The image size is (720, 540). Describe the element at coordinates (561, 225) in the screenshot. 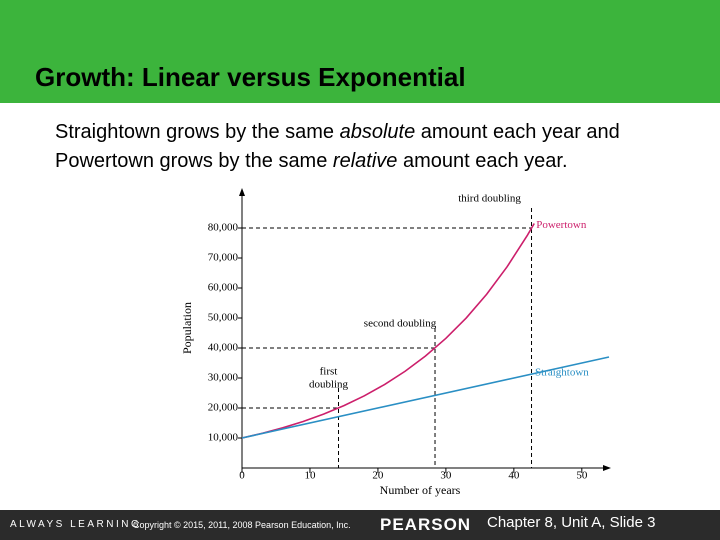

I see `series-label: Powertown` at that location.